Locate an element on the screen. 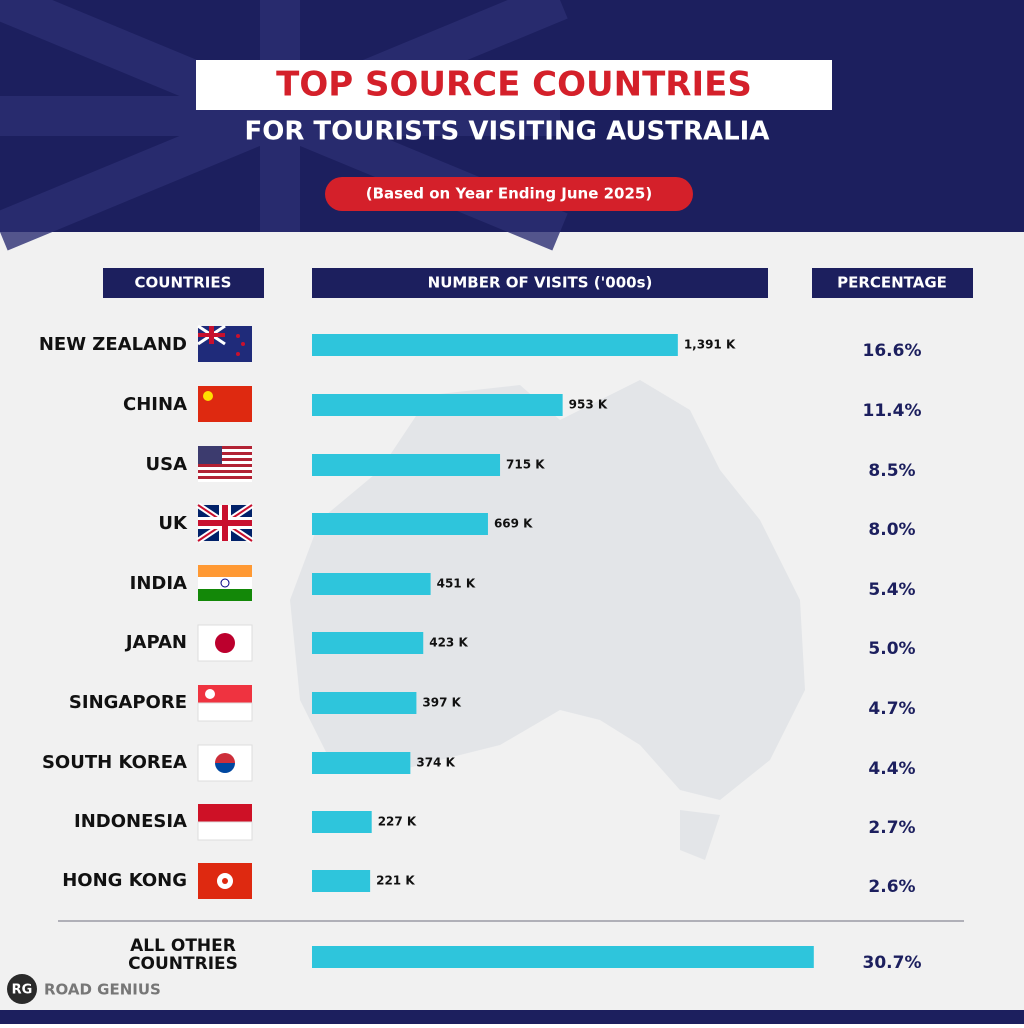 The image size is (1024, 1028). value-label: 227 K is located at coordinates (397, 822).